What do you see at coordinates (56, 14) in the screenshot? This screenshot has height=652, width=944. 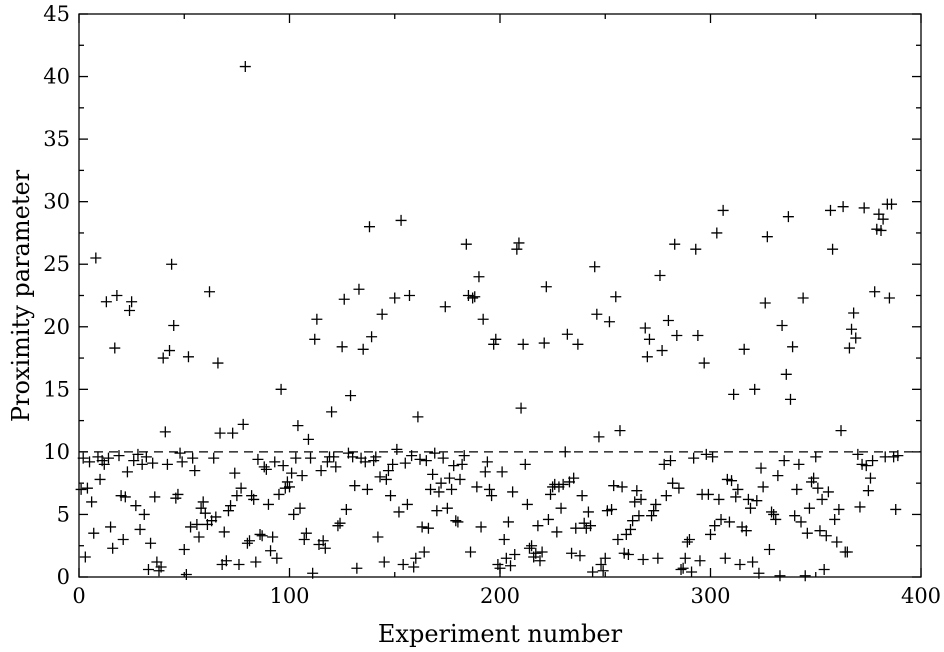 I see `y-tick-label: 45` at bounding box center [56, 14].